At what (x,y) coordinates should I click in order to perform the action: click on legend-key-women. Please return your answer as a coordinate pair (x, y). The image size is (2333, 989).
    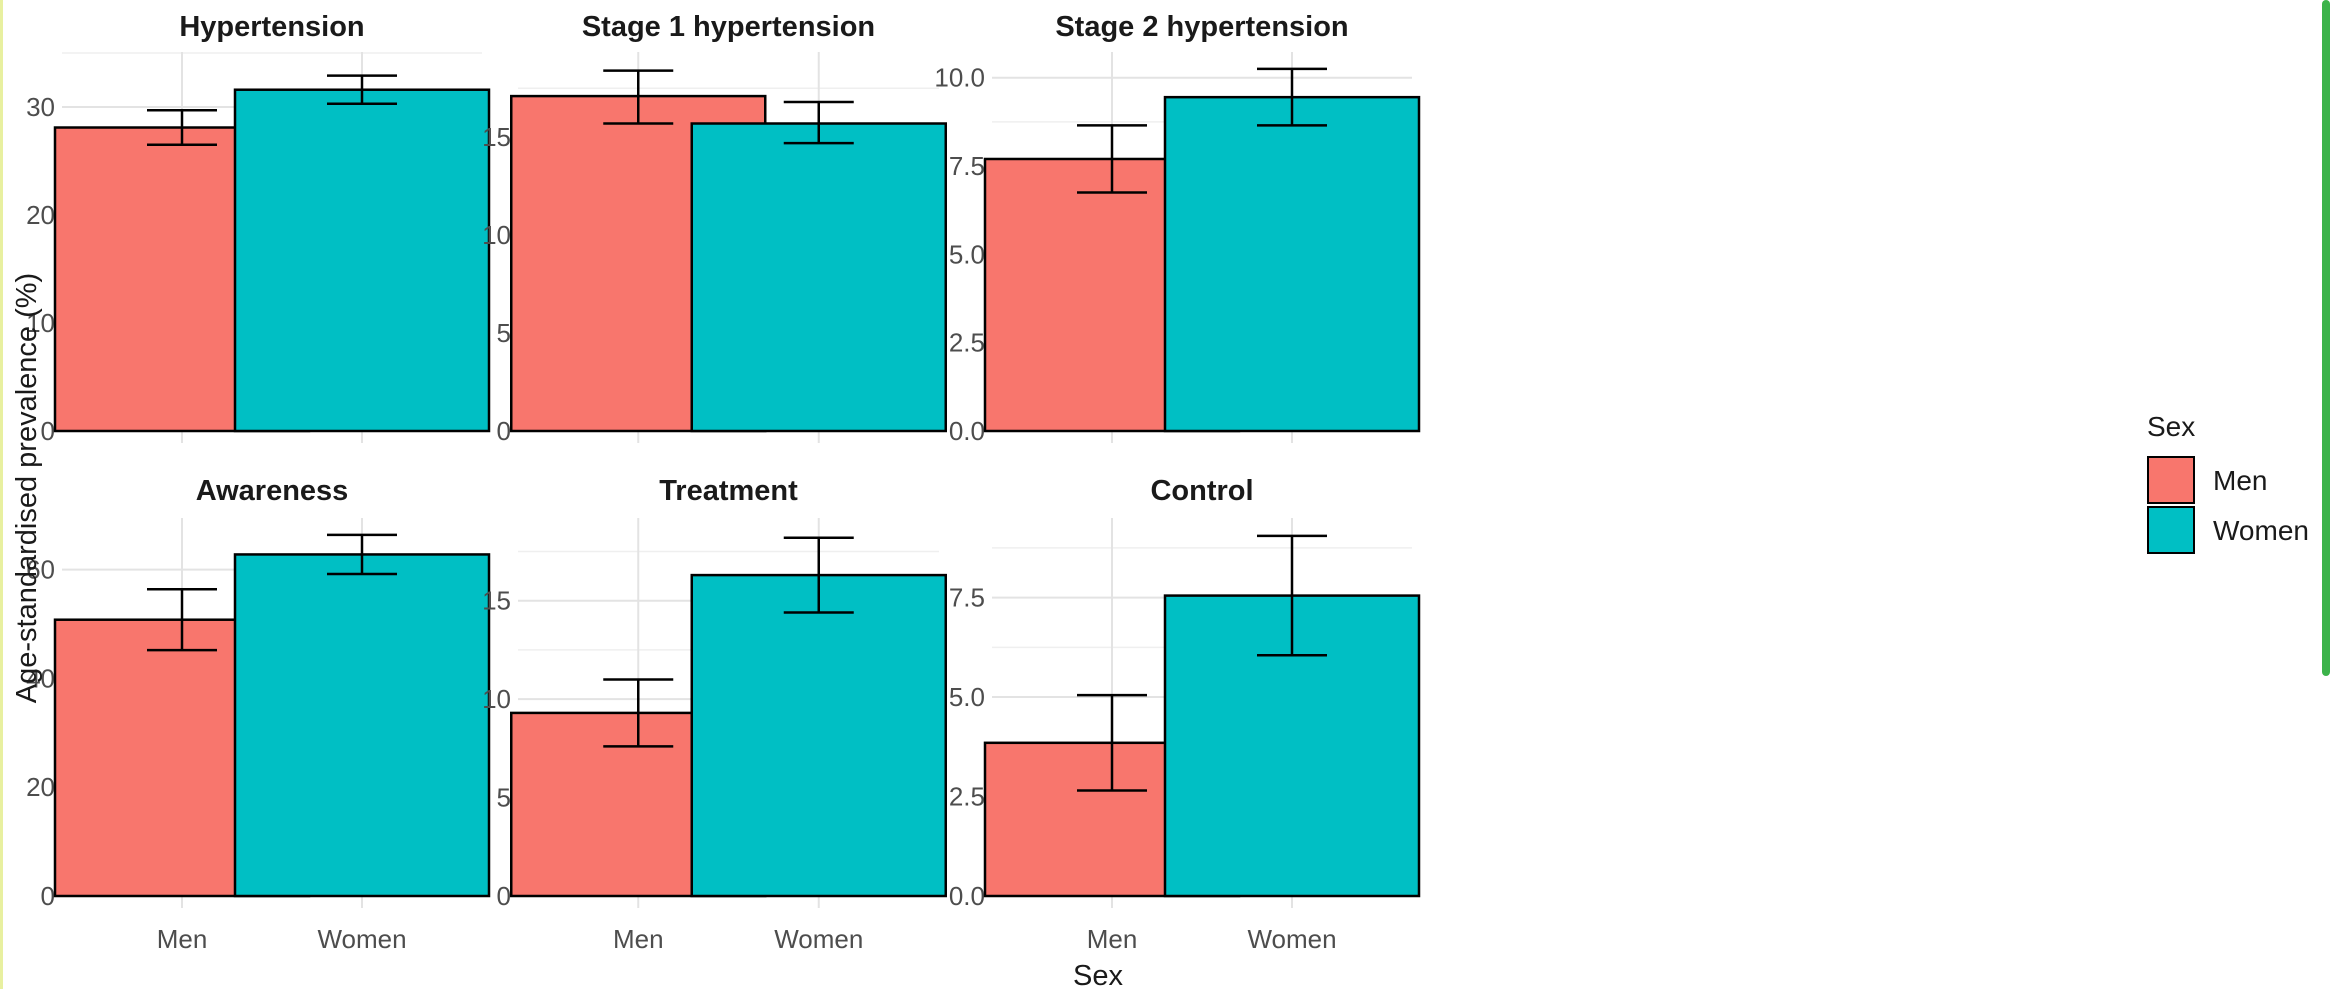
    Looking at the image, I should click on (2171, 530).